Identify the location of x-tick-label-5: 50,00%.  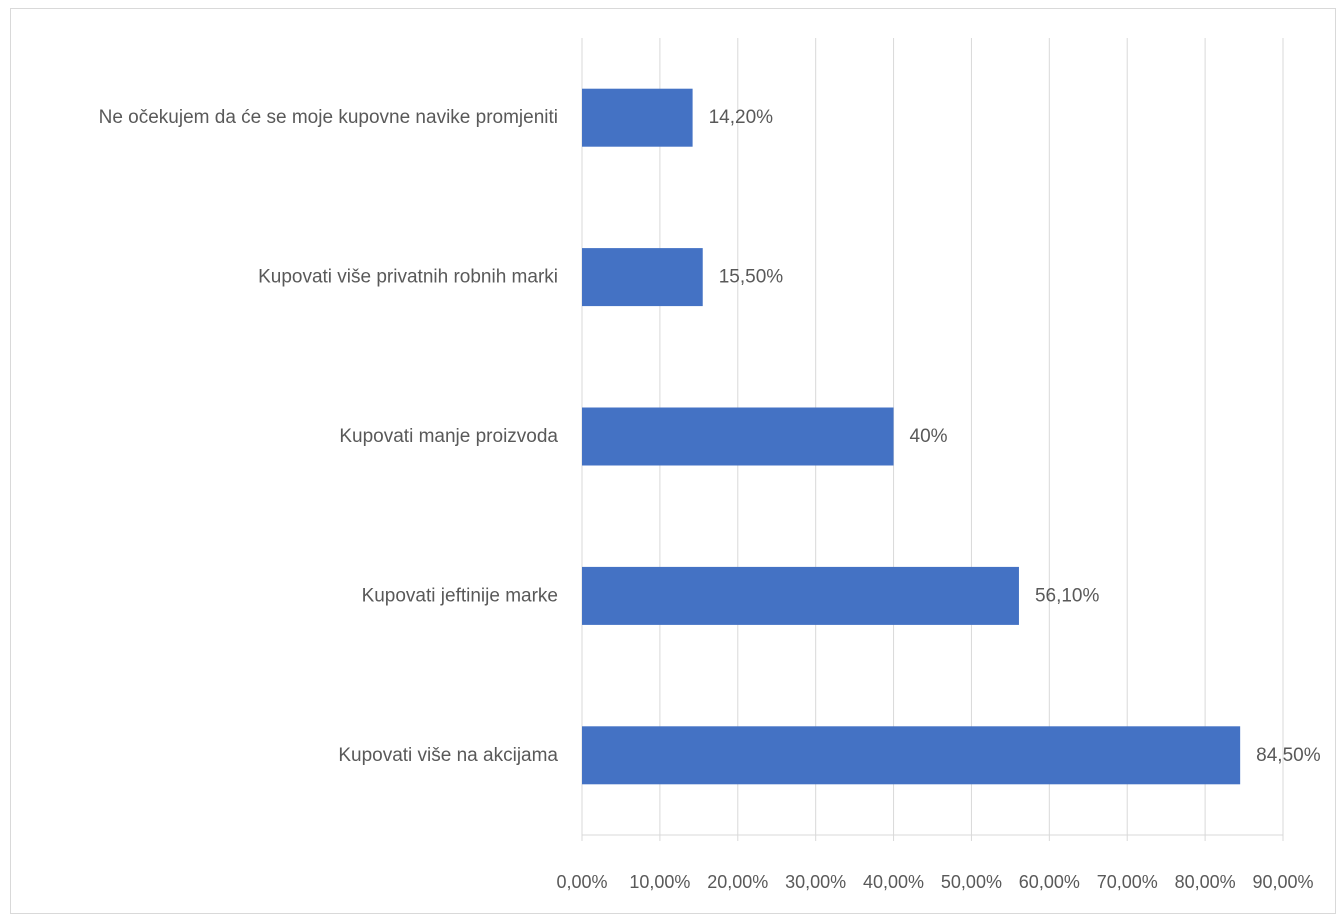
(971, 882).